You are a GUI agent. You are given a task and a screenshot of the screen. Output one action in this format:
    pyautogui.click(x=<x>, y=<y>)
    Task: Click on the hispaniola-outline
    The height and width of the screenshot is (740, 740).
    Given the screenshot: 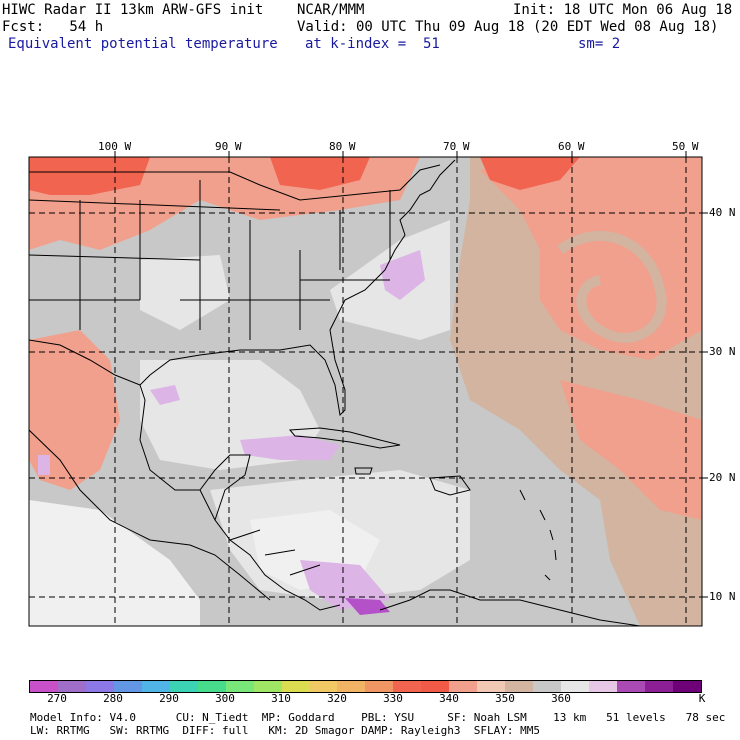 What is the action you would take?
    pyautogui.click(x=450, y=485)
    